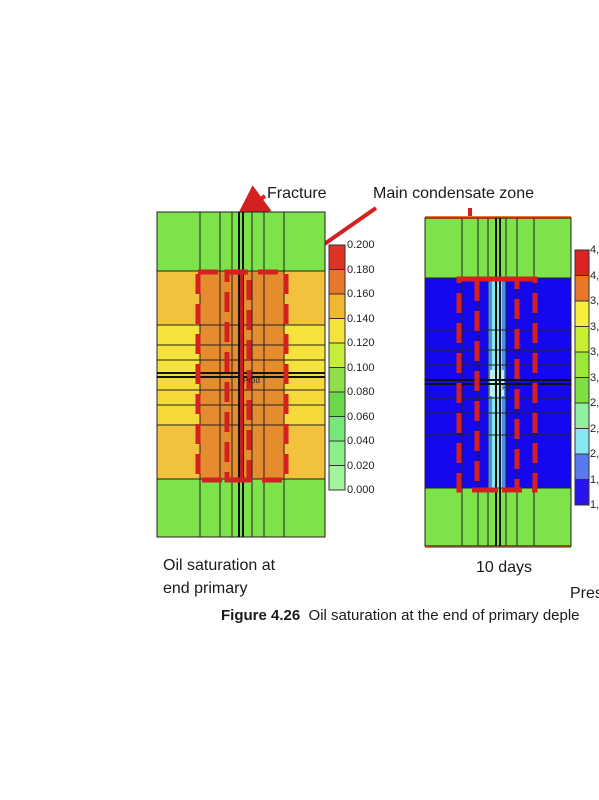 The height and width of the screenshot is (800, 599). What do you see at coordinates (251, 380) in the screenshot?
I see `left-grid-label: Prod` at bounding box center [251, 380].